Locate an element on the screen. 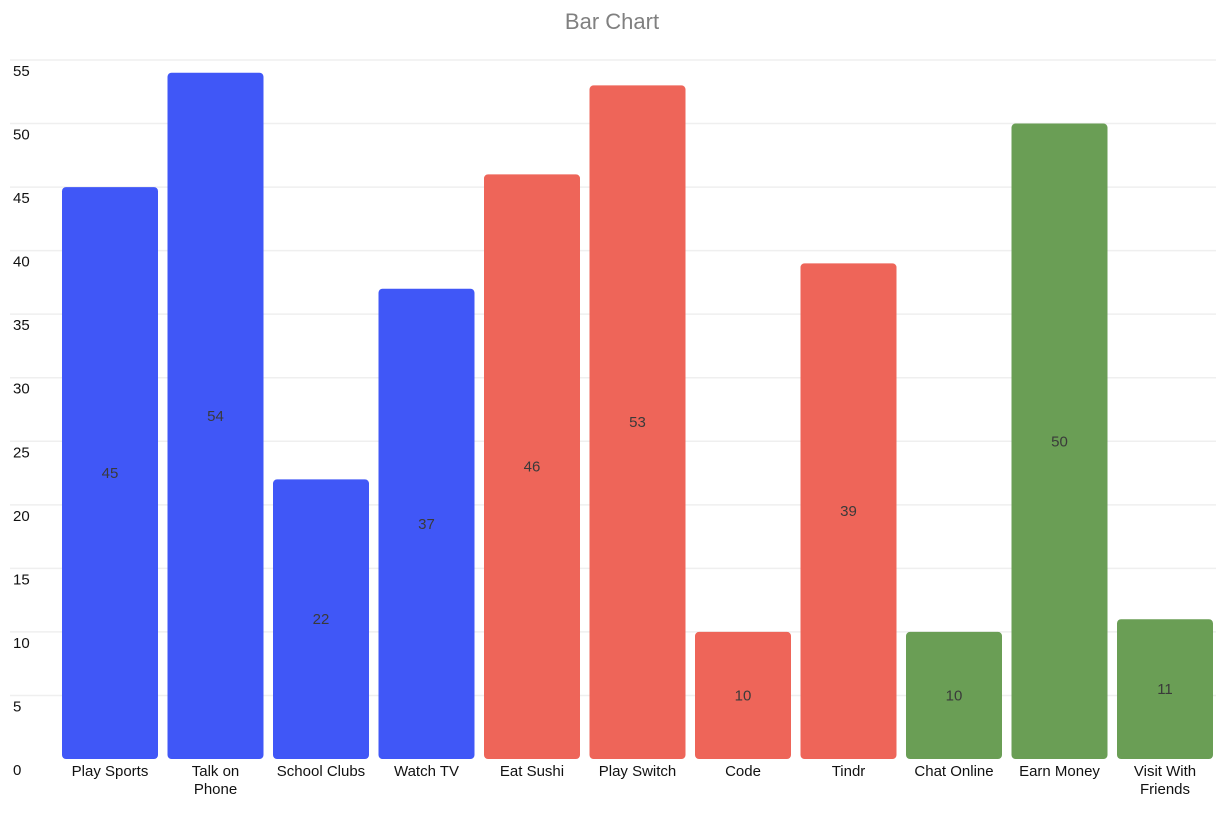  x-tick-label-line: Talk on is located at coordinates (216, 771).